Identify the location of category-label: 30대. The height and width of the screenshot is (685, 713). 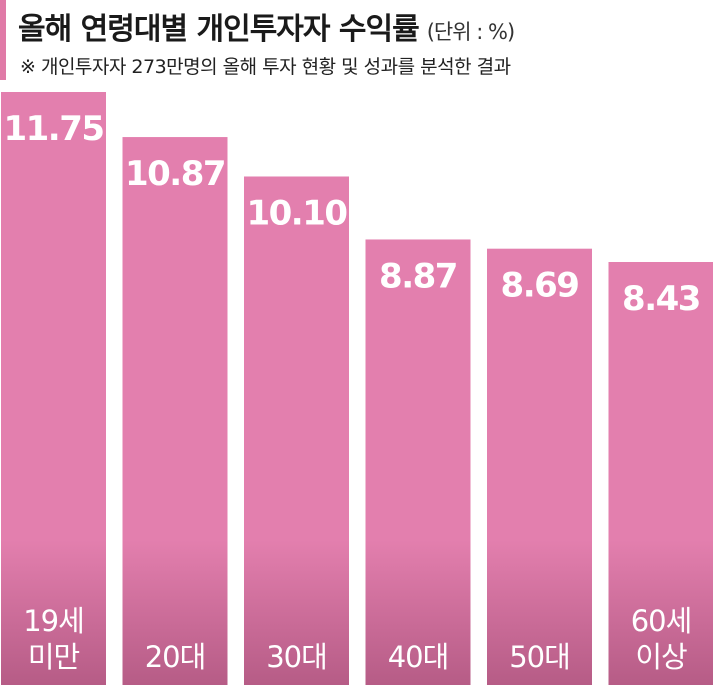
(296, 657).